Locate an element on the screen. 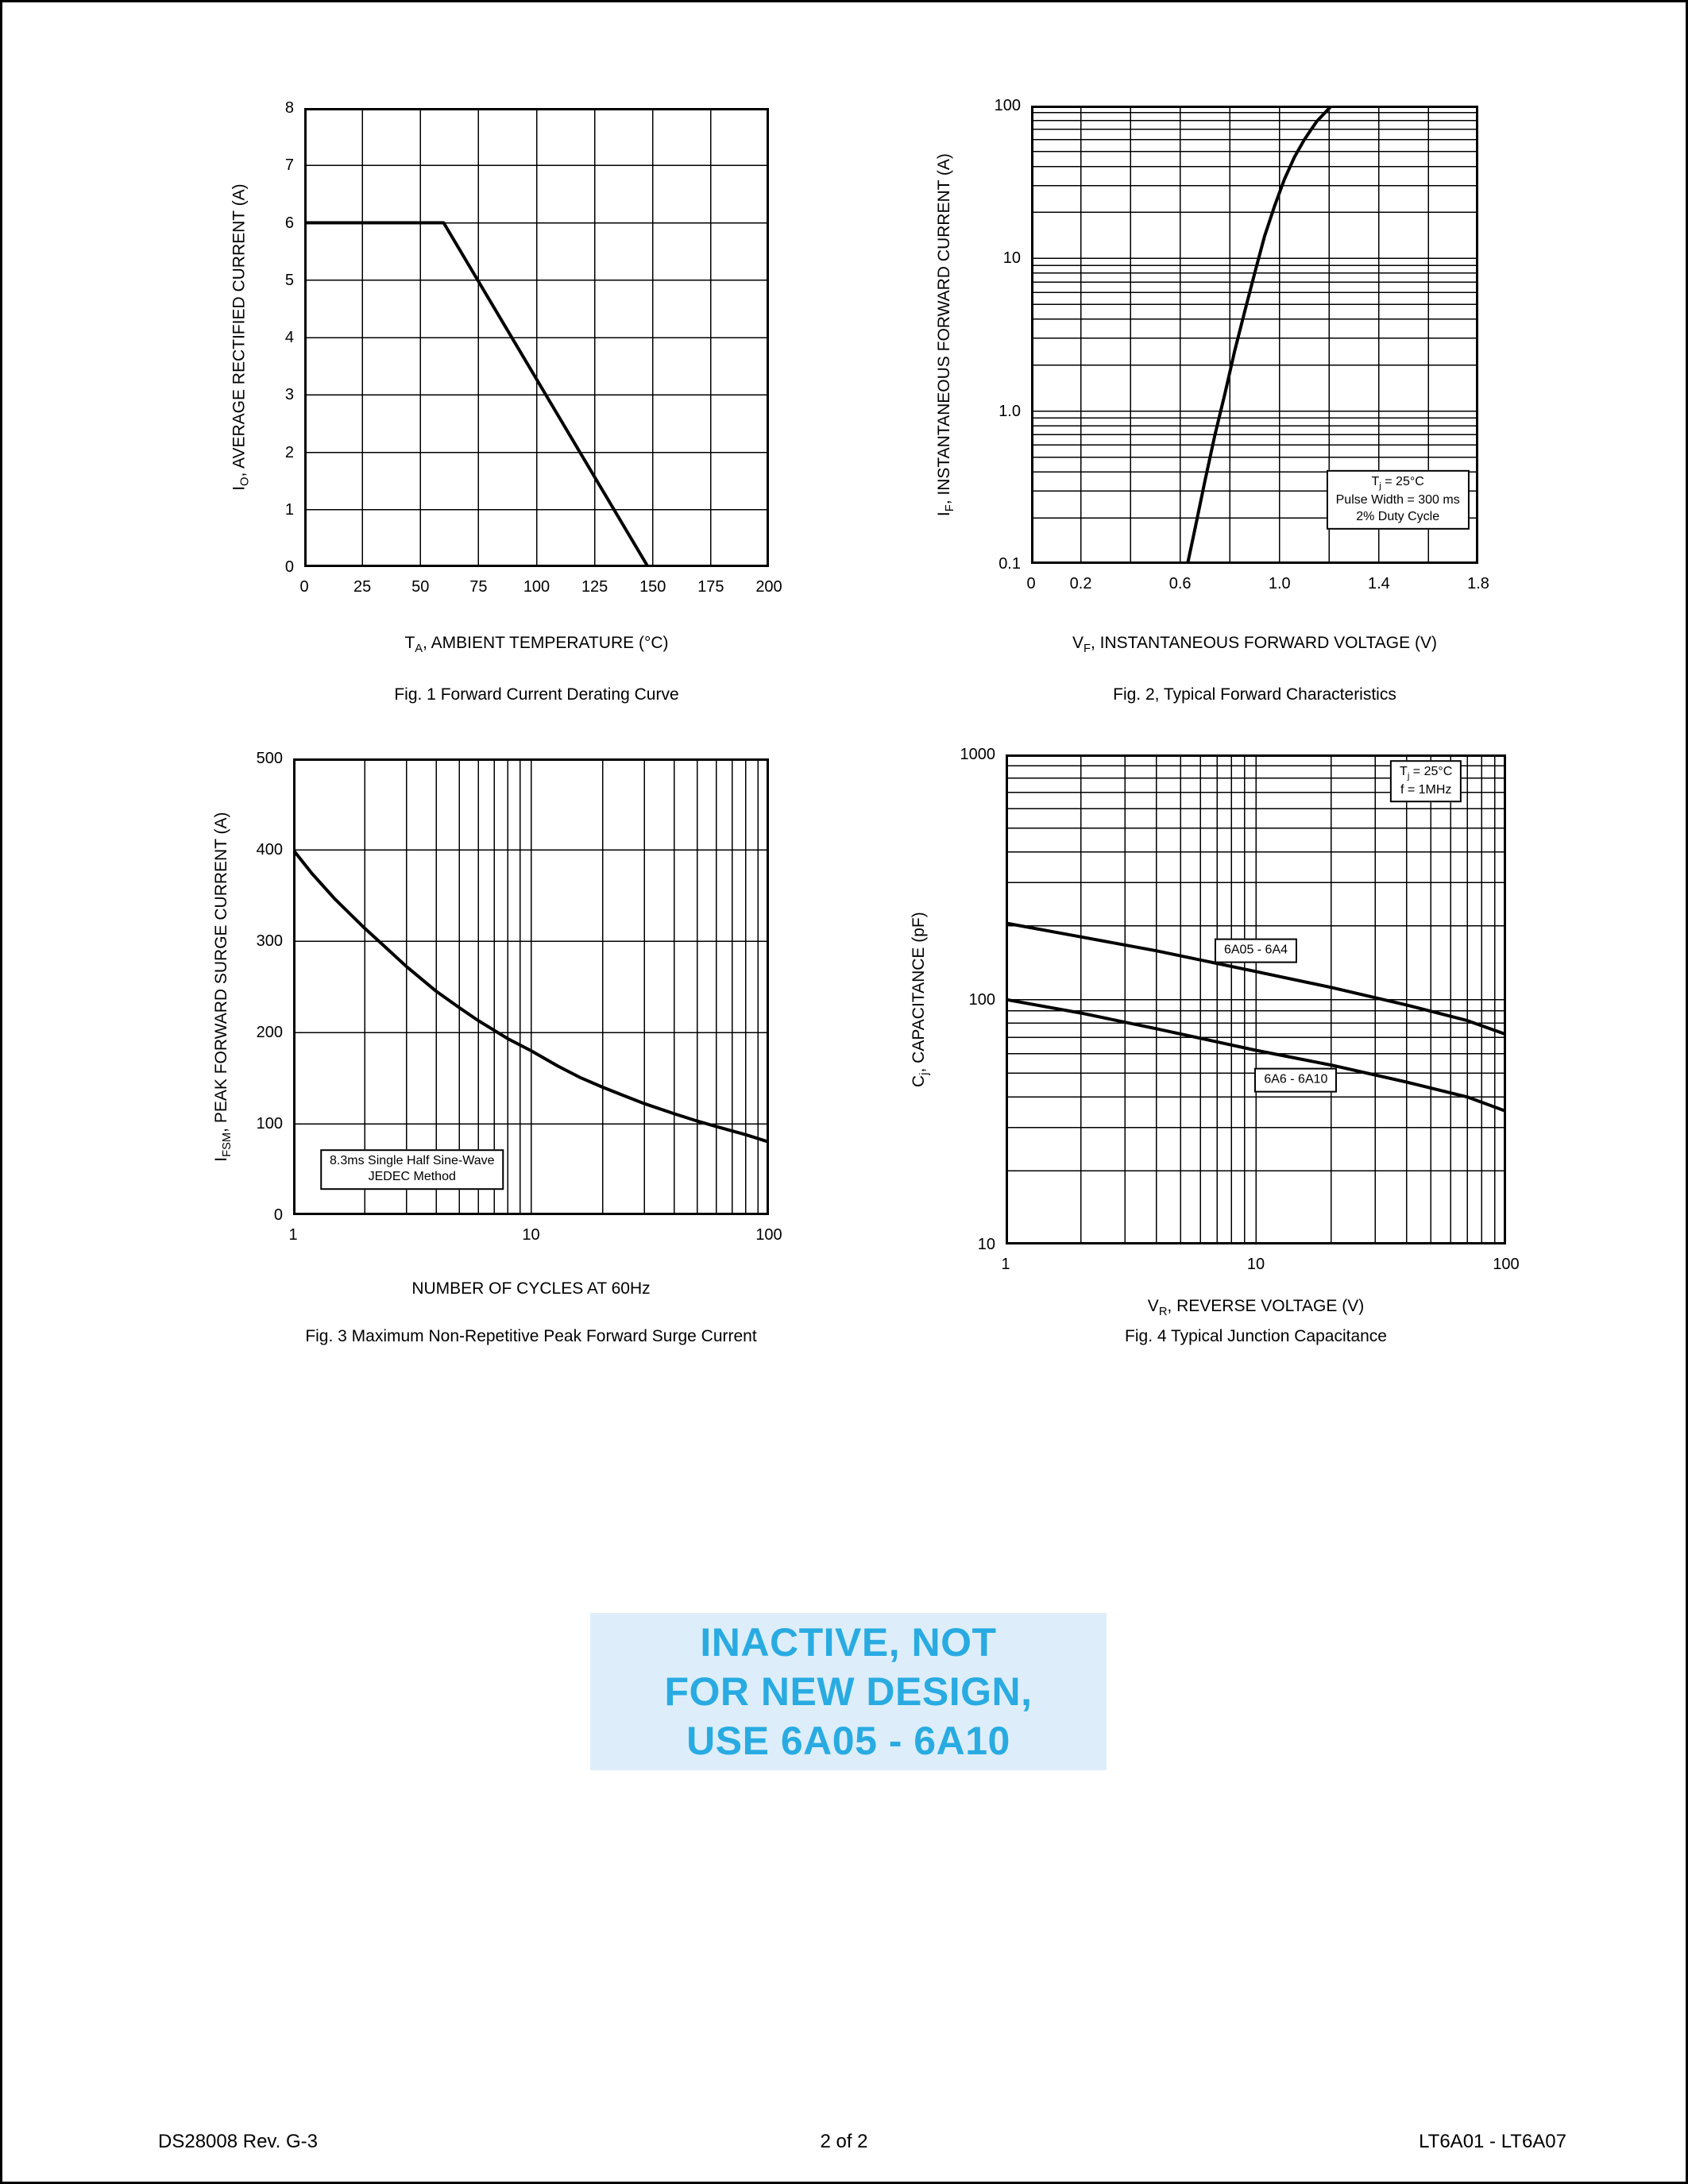 This screenshot has height=2184, width=1688. x-tick-label: 1 is located at coordinates (293, 1235).